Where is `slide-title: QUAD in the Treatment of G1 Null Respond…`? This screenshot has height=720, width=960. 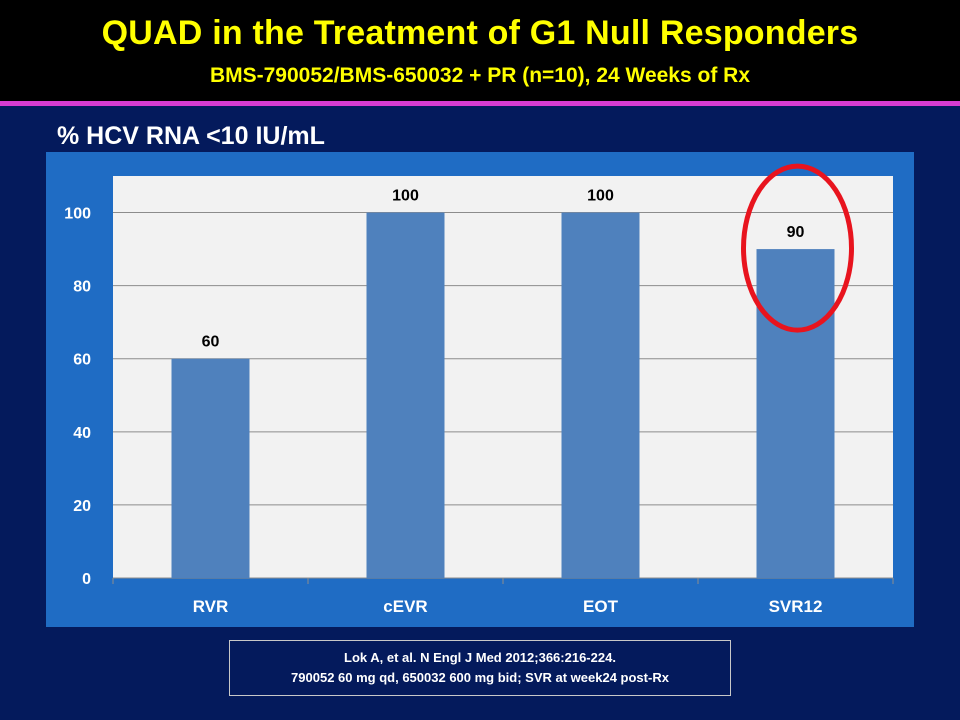 slide-title: QUAD in the Treatment of G1 Null Respond… is located at coordinates (480, 33).